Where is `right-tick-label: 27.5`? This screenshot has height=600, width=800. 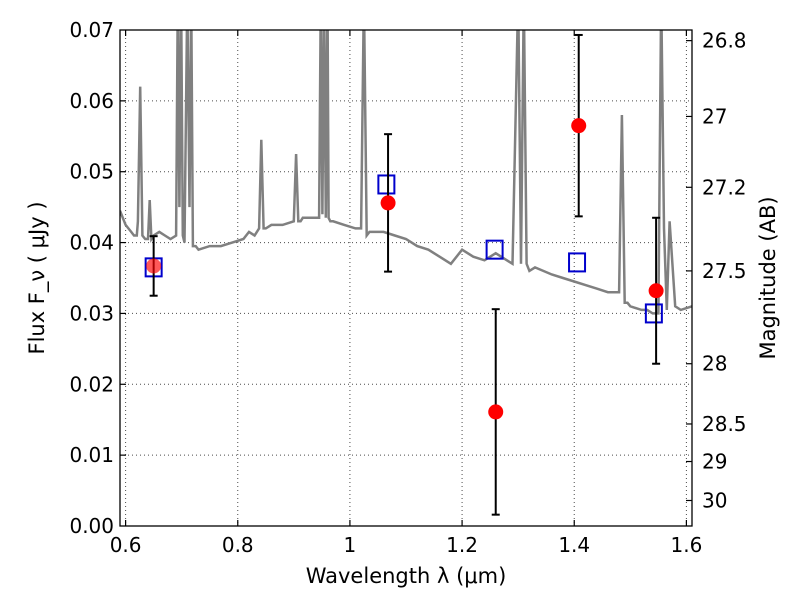 right-tick-label: 27.5 is located at coordinates (724, 271).